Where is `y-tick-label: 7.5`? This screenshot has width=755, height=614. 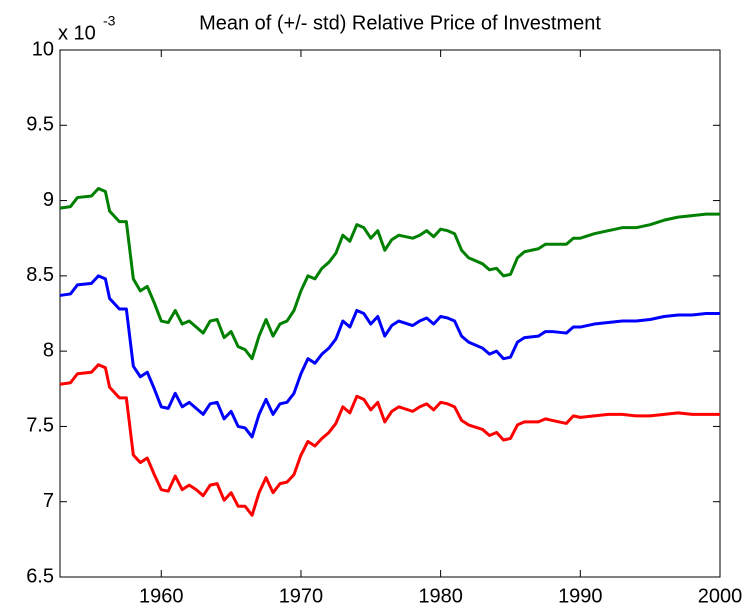
y-tick-label: 7.5 is located at coordinates (40, 426).